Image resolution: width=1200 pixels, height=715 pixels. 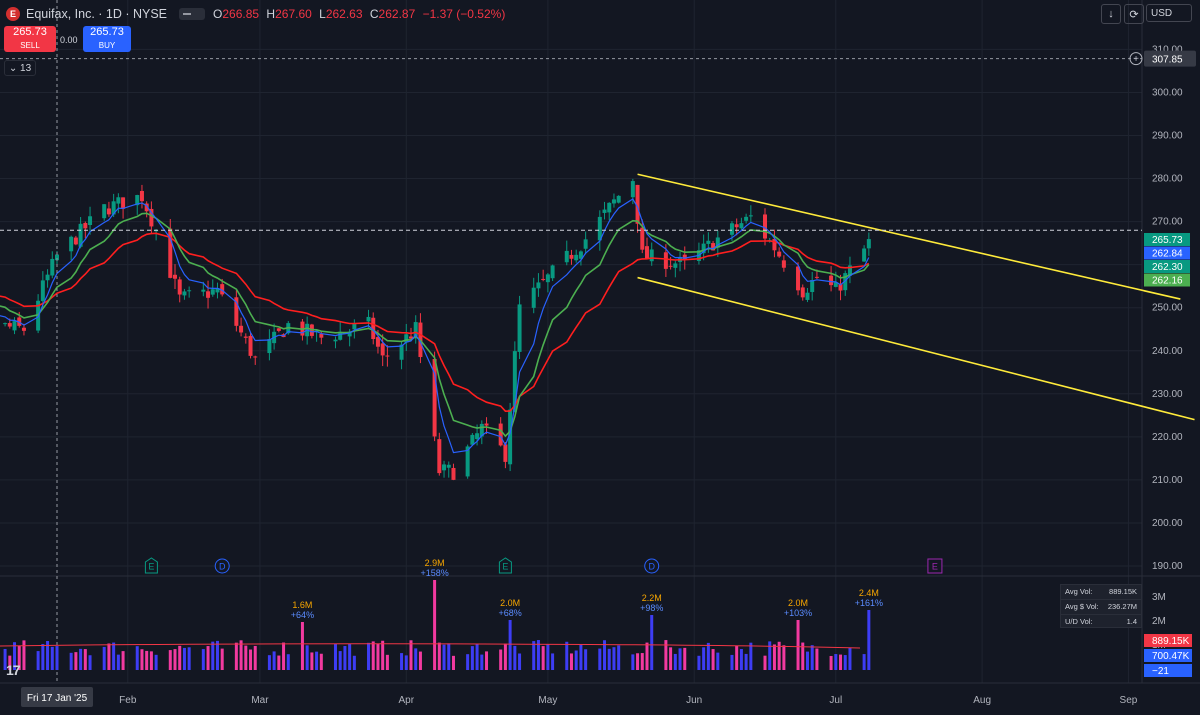 I want to click on volume-tag-label: −21, so click(x=1160, y=671).